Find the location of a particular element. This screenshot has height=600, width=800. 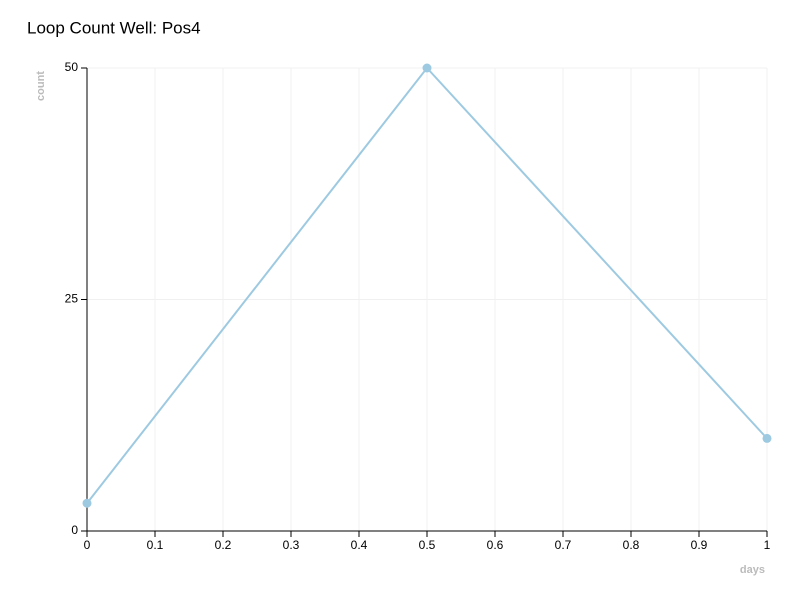

x-tick-label: 0.7 is located at coordinates (563, 545).